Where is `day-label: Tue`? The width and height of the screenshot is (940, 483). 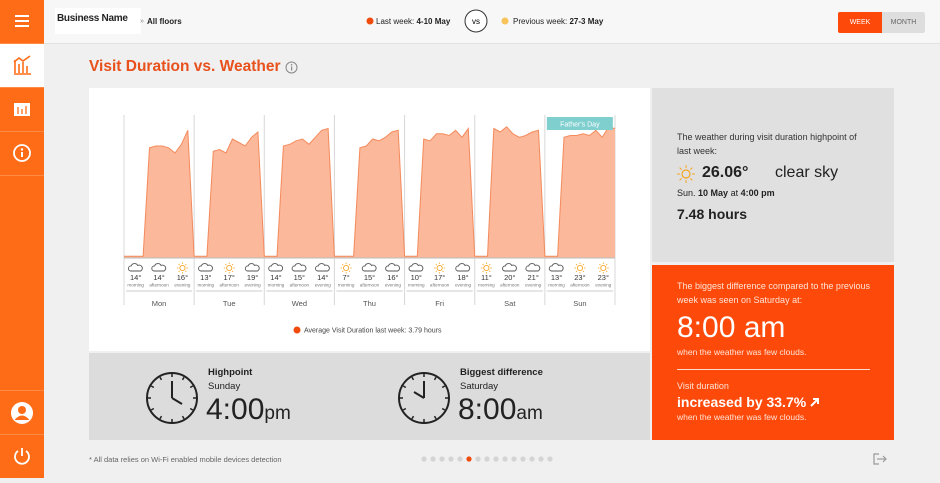 day-label: Tue is located at coordinates (229, 303).